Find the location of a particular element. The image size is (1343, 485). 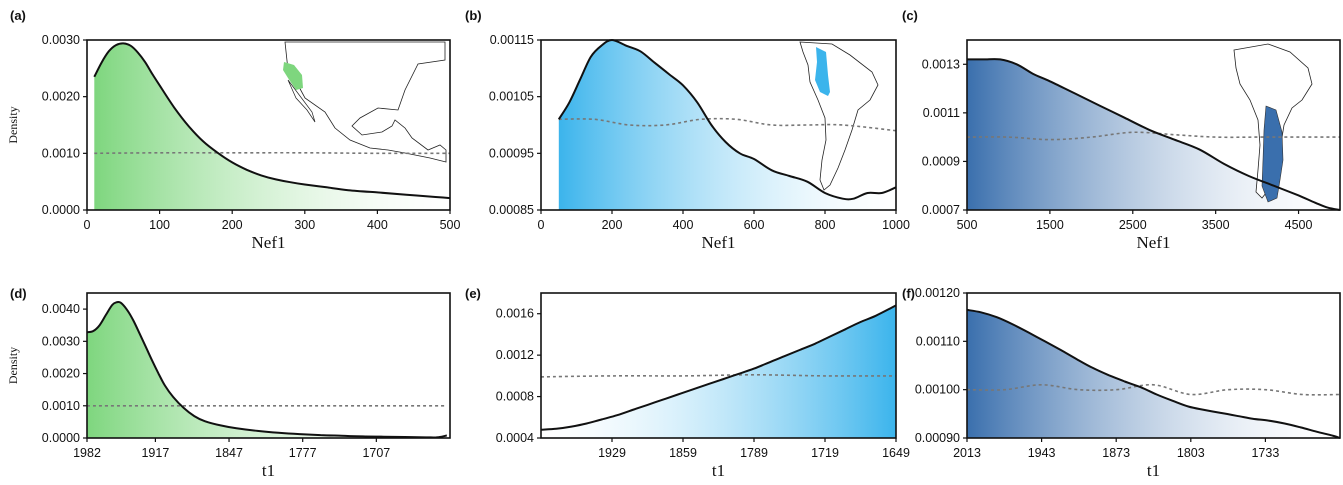

y-tick-label: 0.0009 is located at coordinates (941, 161).